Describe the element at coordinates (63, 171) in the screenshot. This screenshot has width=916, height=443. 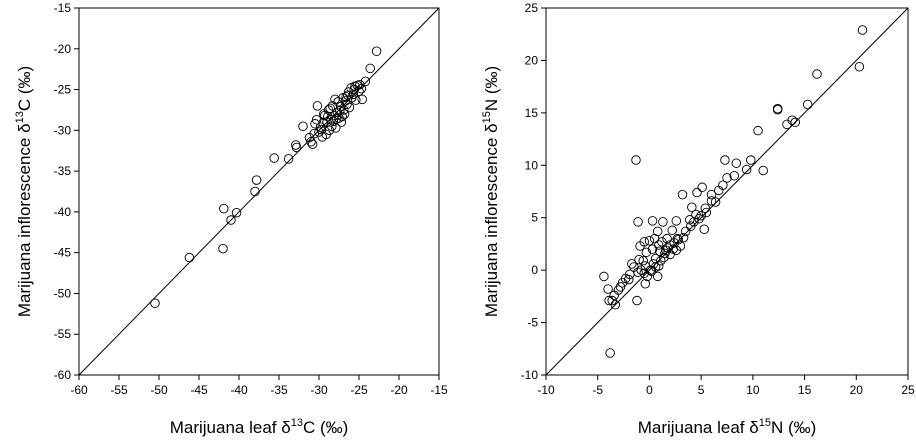
I see `y-tick-label: -35` at that location.